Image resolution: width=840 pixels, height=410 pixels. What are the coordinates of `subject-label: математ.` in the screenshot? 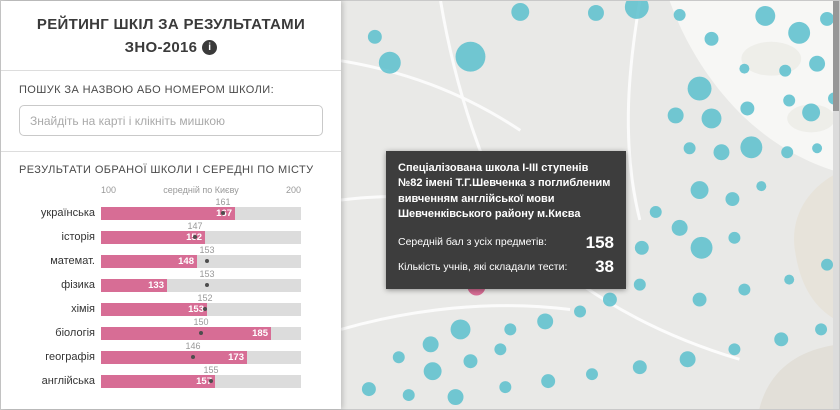 It's located at (72, 261).